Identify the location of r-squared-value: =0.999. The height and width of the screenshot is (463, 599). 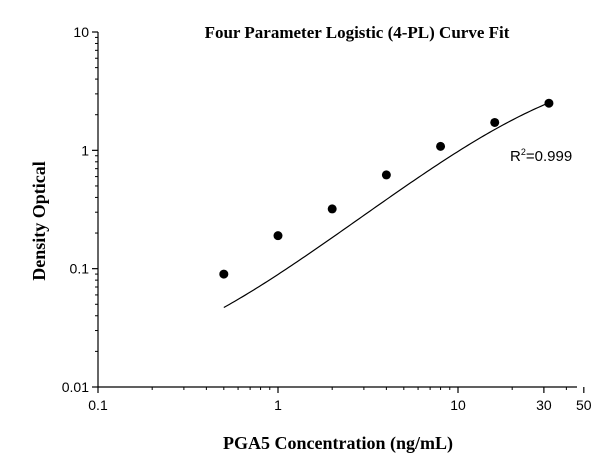
(549, 156).